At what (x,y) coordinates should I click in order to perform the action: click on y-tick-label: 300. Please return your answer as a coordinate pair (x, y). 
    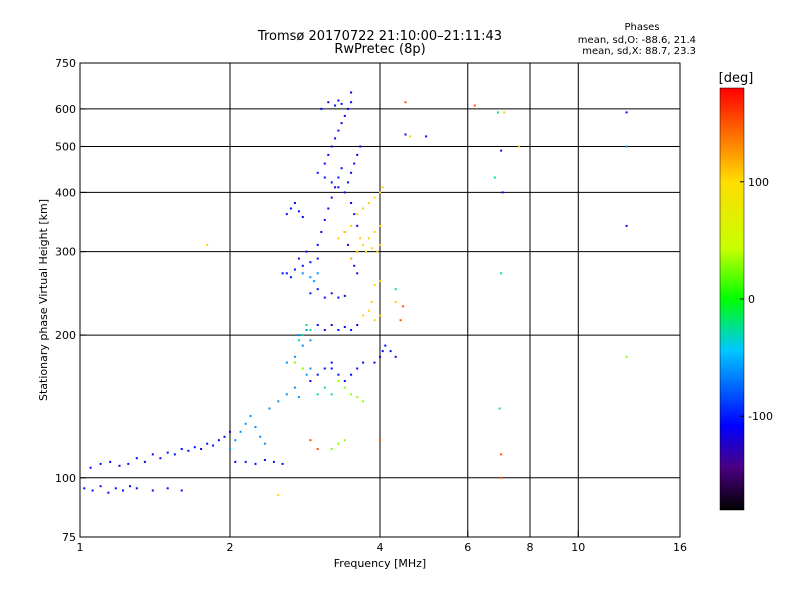
    Looking at the image, I should click on (65, 252).